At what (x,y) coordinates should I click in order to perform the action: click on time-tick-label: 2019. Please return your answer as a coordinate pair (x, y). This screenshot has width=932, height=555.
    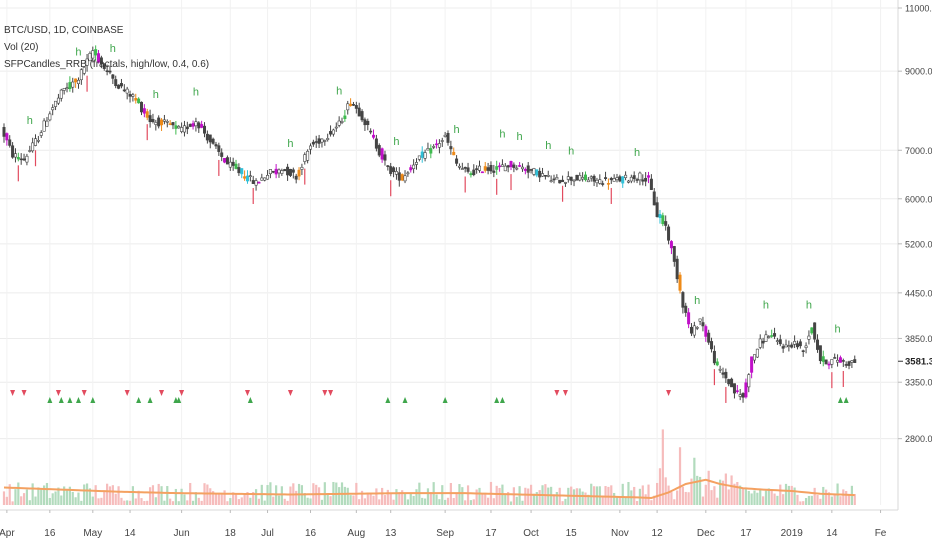
    Looking at the image, I should click on (792, 533).